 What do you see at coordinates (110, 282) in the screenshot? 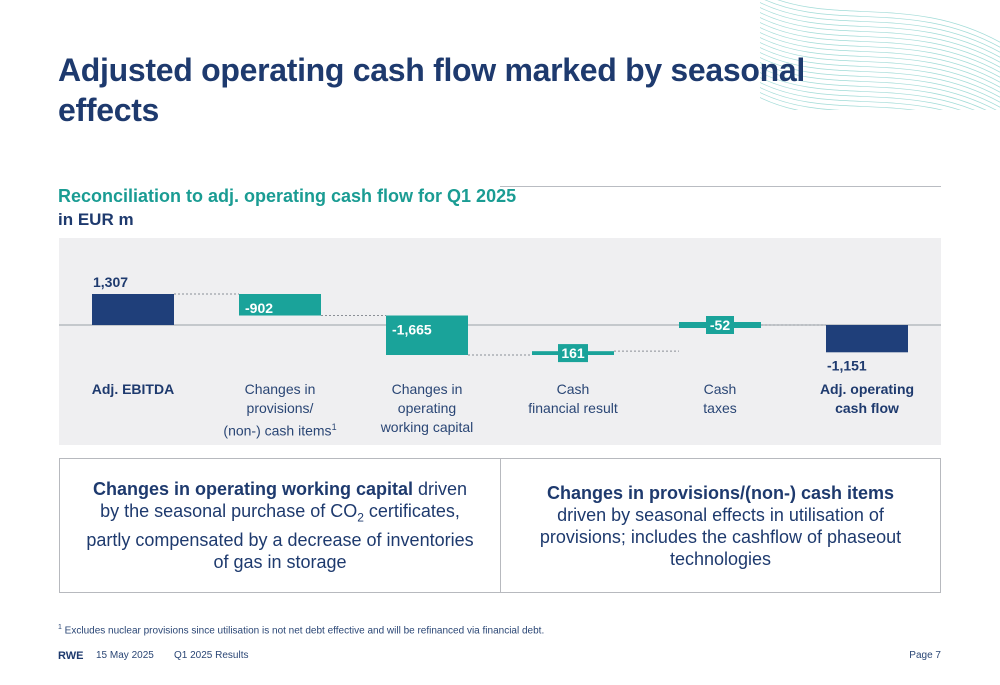
I see `data-label: 1,307` at bounding box center [110, 282].